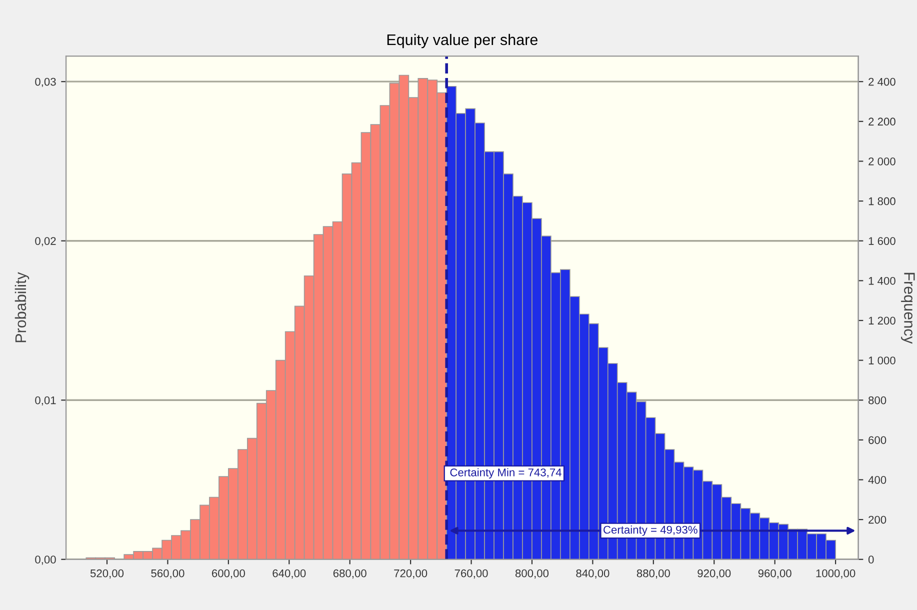 The image size is (917, 610). I want to click on y2-tick-label: 200, so click(877, 520).